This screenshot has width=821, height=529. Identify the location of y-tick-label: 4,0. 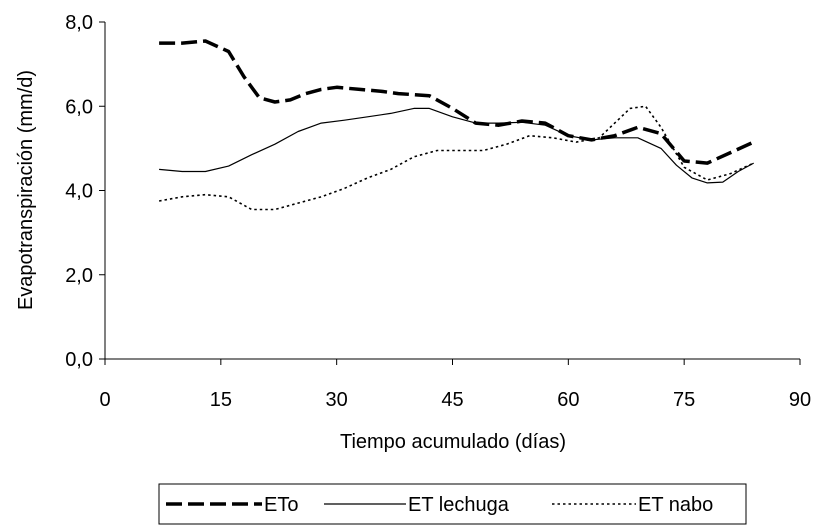
(79, 192).